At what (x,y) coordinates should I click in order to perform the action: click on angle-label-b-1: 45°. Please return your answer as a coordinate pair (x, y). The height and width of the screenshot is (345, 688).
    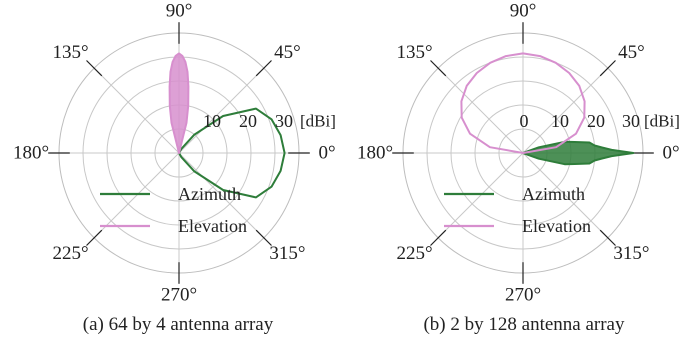
    Looking at the image, I should click on (631, 52).